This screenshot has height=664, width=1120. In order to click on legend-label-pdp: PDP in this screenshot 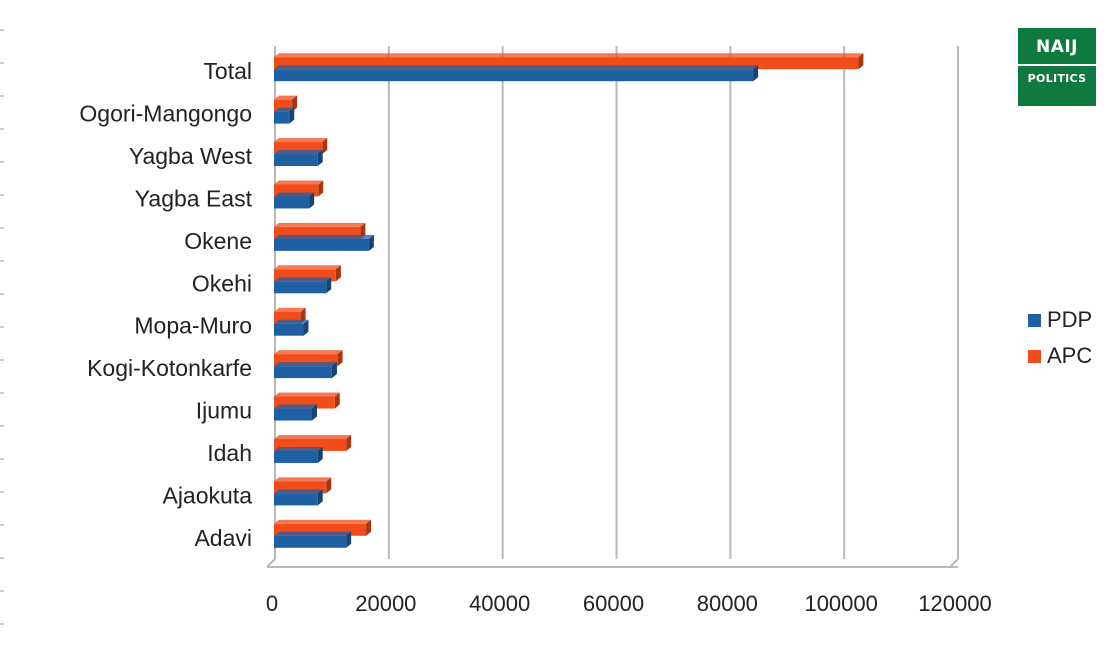, I will do `click(1070, 319)`.